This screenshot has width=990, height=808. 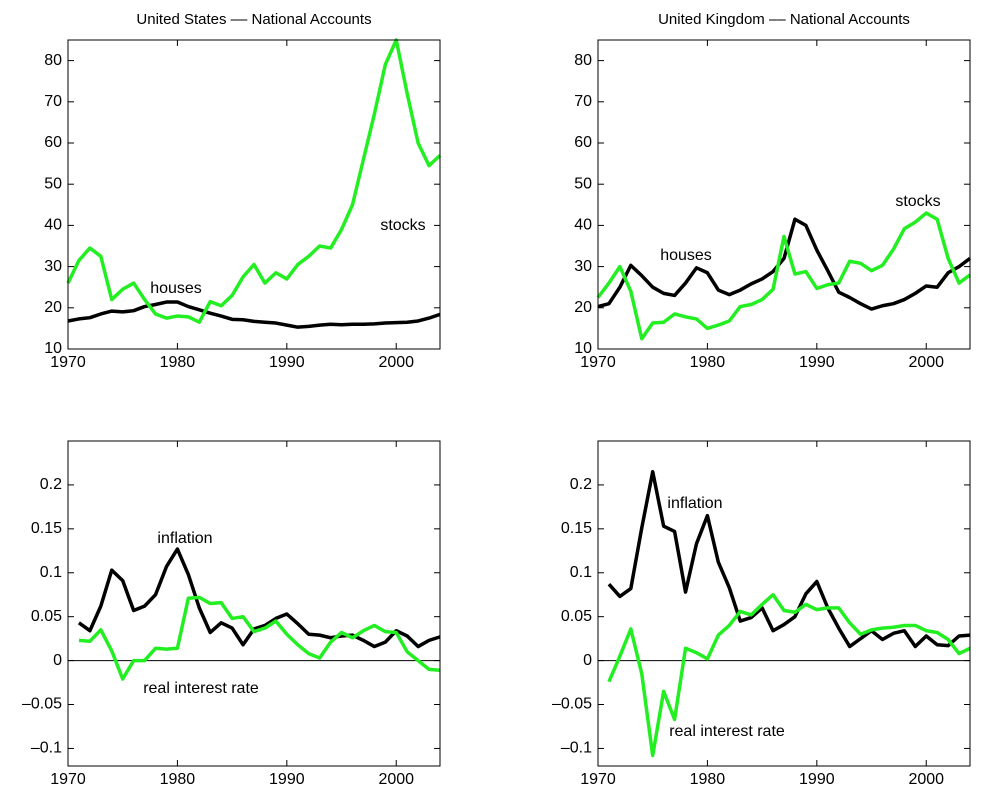 I want to click on chart-title: United Kingdom –– National Accounts, so click(x=784, y=19).